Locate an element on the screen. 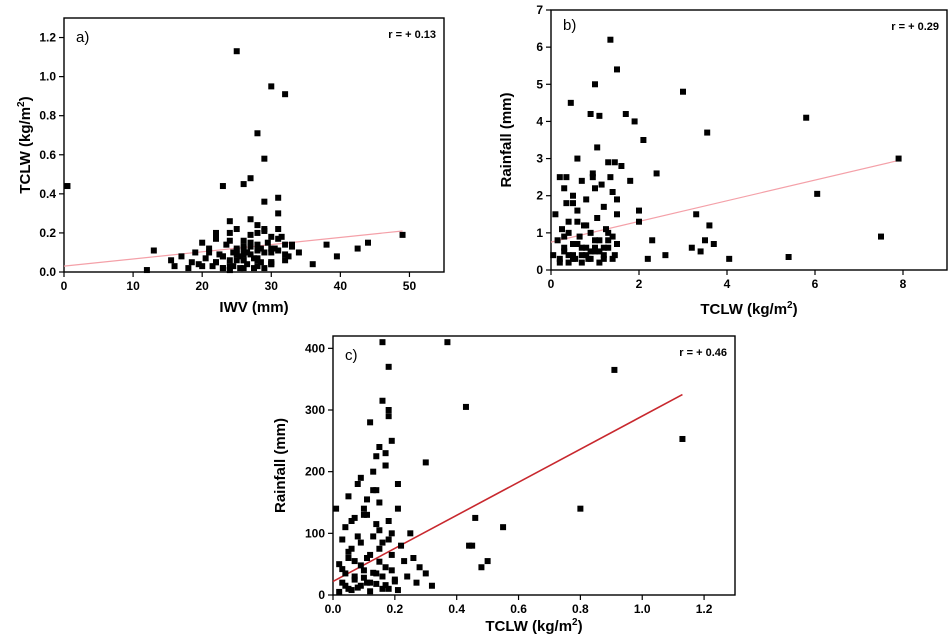 Image resolution: width=952 pixels, height=639 pixels. x-axis-title-end: ) is located at coordinates (795, 309).